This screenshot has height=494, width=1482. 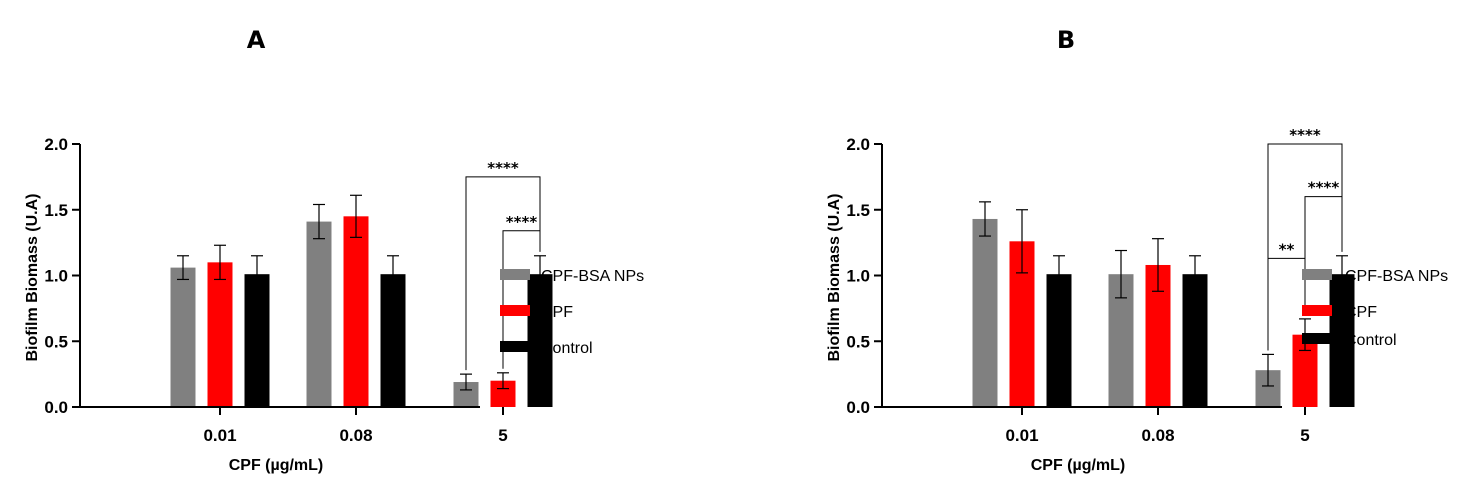 What do you see at coordinates (256, 40) in the screenshot?
I see `panel-label: A` at bounding box center [256, 40].